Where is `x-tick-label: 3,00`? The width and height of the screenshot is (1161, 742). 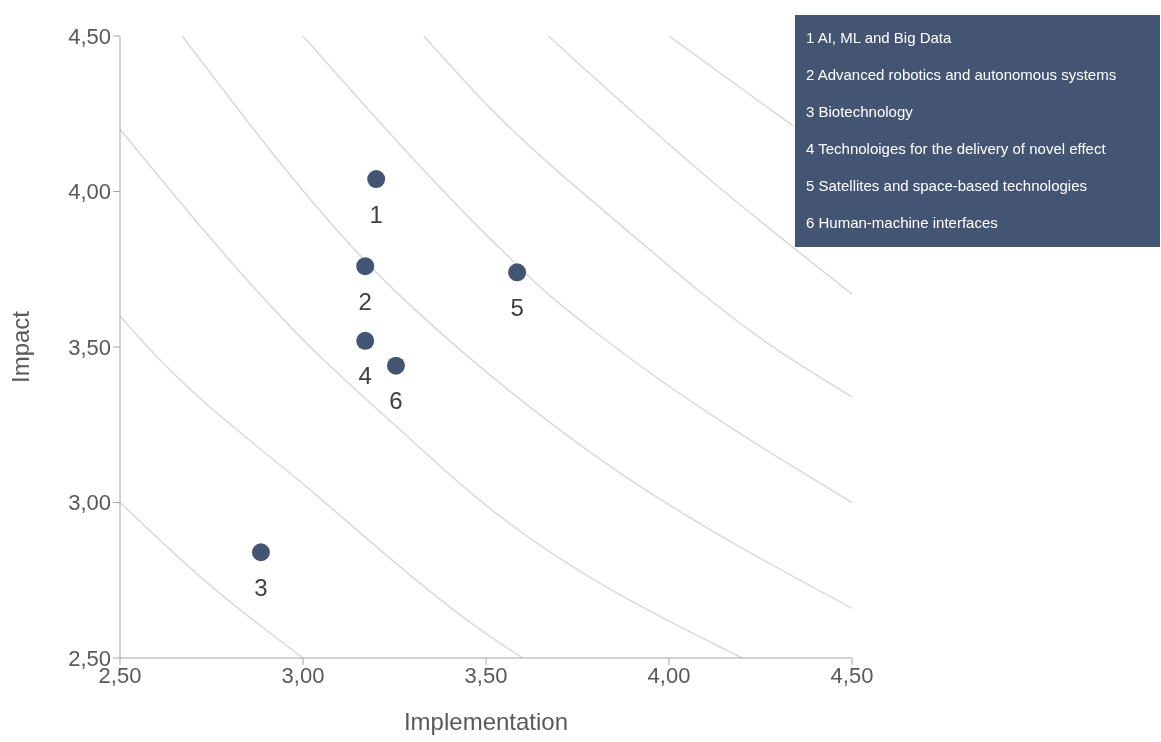
x-tick-label: 3,00 is located at coordinates (303, 675).